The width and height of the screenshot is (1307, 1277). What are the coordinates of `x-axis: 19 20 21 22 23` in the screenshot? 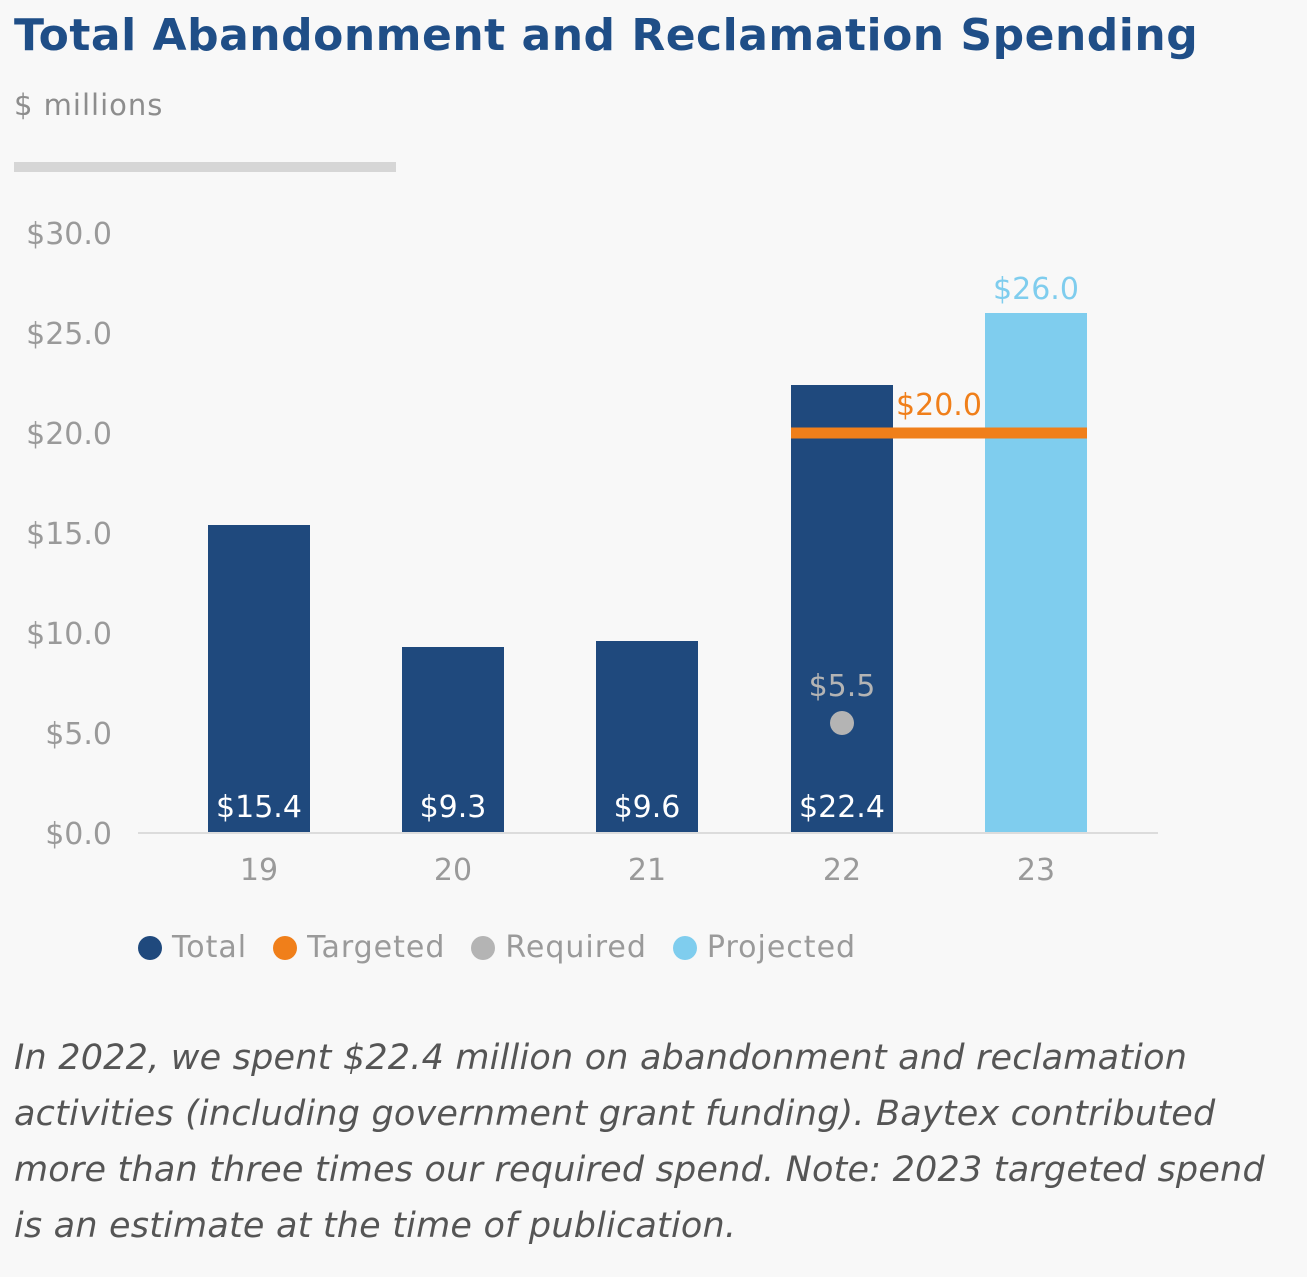 It's located at (648, 860).